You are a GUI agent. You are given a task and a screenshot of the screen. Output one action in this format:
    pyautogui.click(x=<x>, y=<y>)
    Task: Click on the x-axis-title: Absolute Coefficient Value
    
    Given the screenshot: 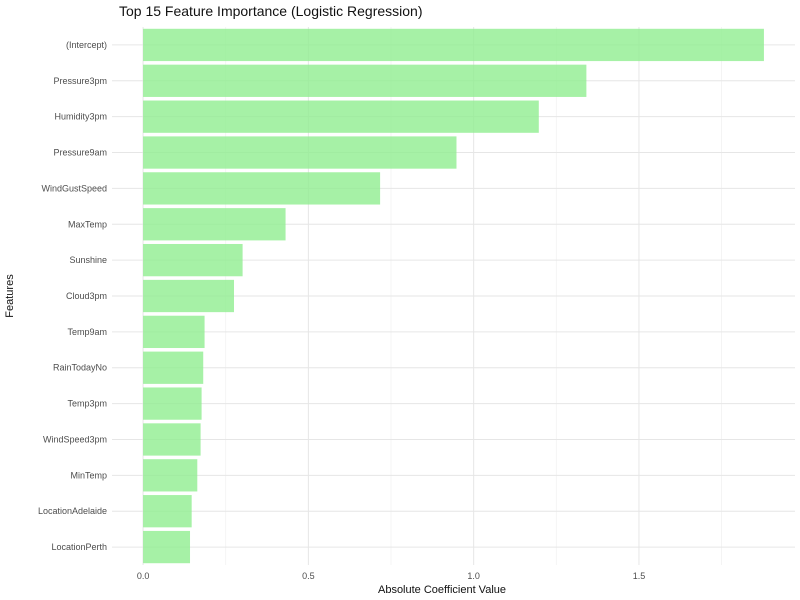 What is the action you would take?
    pyautogui.click(x=442, y=590)
    